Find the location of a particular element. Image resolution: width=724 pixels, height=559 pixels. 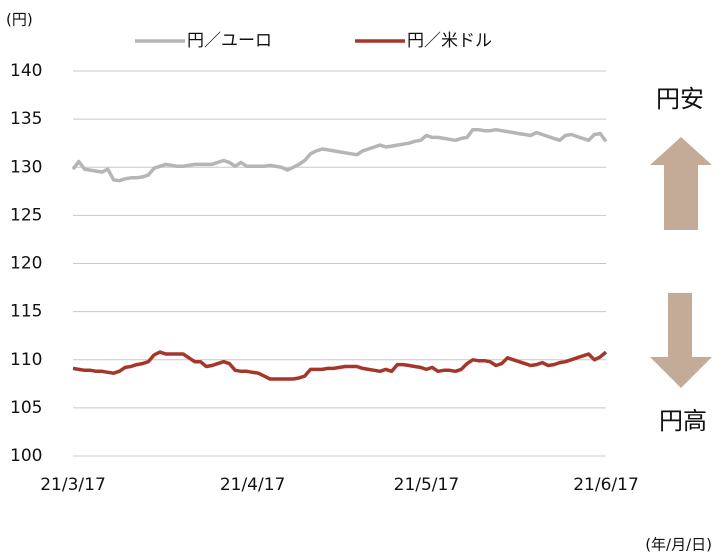

y-tick-label: 140 is located at coordinates (26, 71).